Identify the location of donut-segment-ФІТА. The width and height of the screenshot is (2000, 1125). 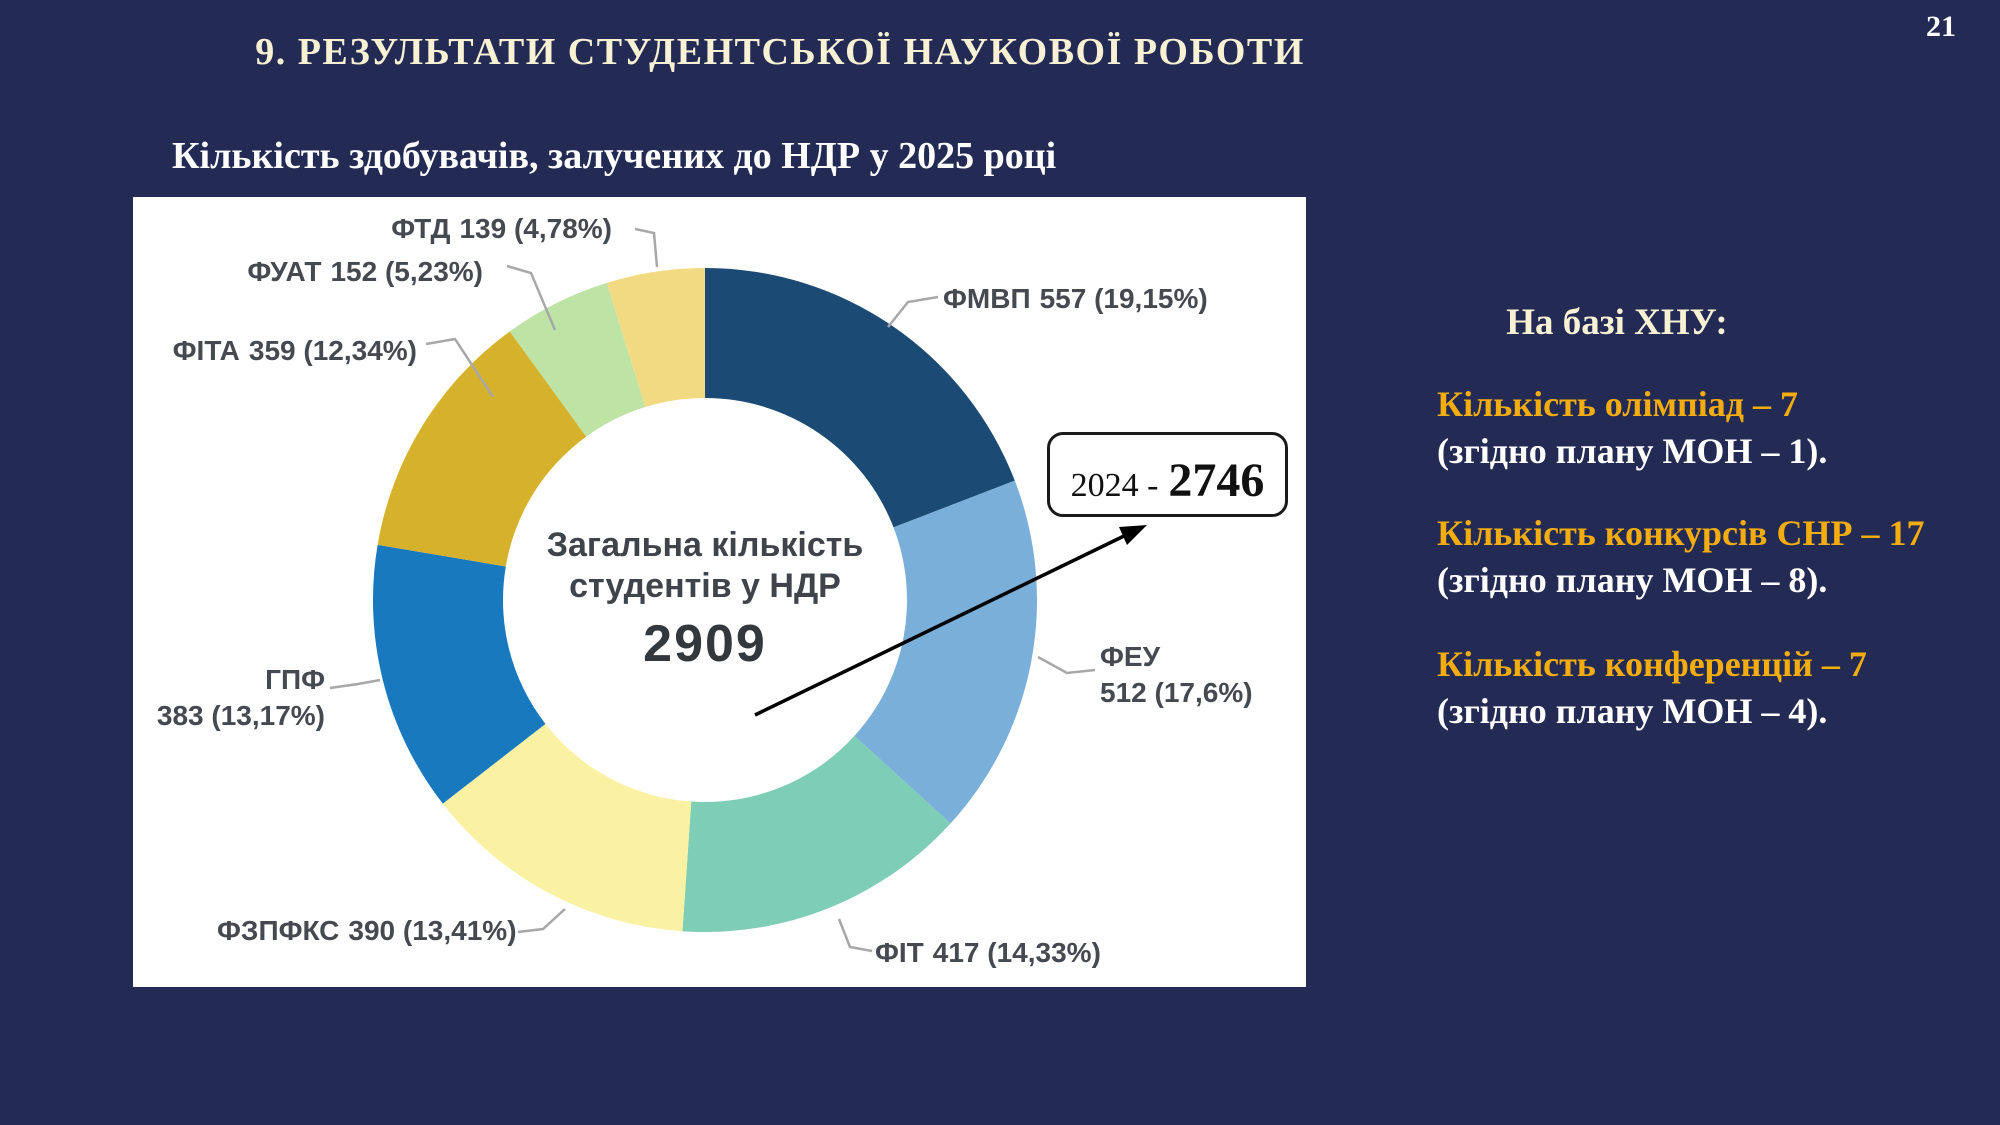
(482, 449).